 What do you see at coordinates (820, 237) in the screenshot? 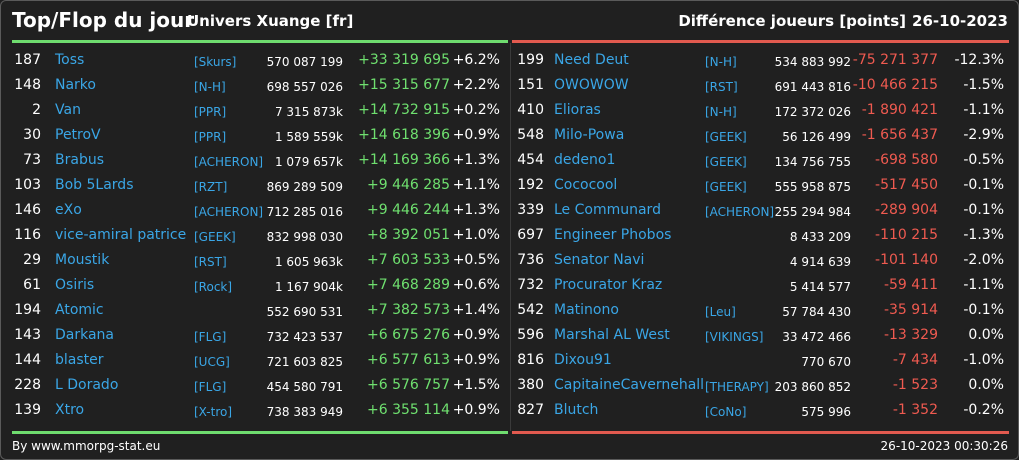
I see `player-points: 8 433 209` at bounding box center [820, 237].